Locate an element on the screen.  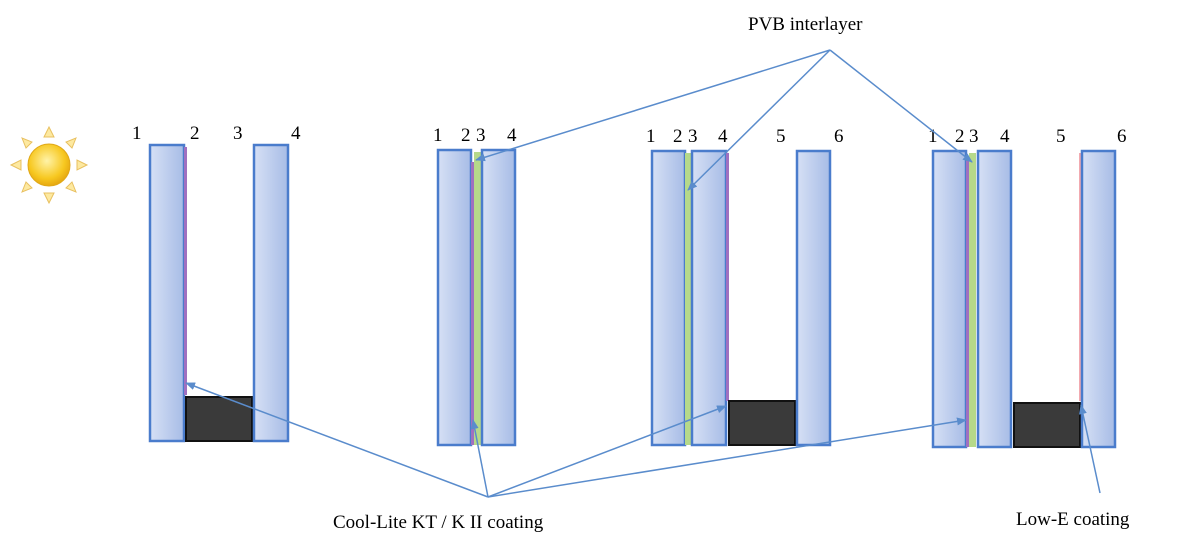
lowe-arrow is located at coordinates (1089, 449).